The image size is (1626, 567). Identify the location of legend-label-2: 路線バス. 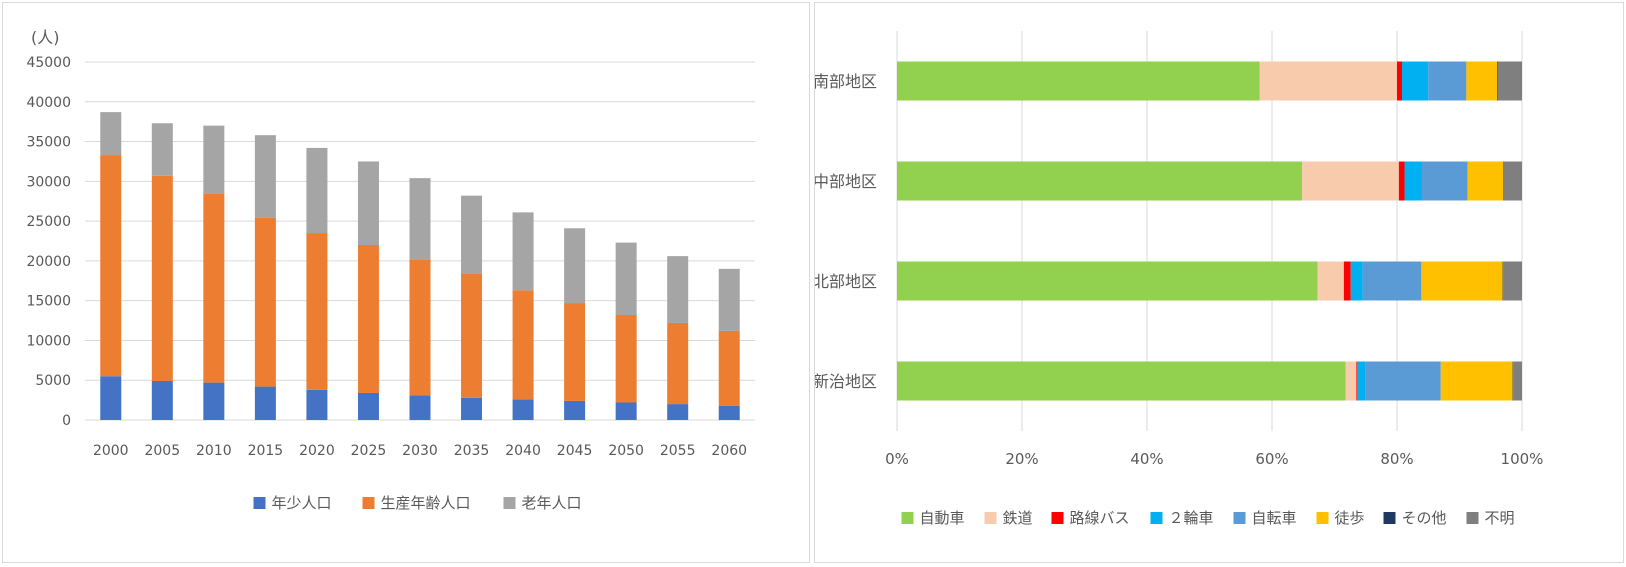
(1100, 518).